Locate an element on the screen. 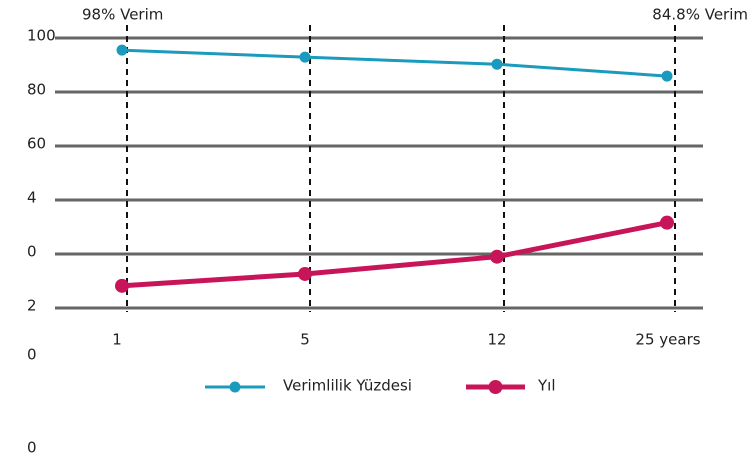  y-tick-label: 60 is located at coordinates (36, 144).